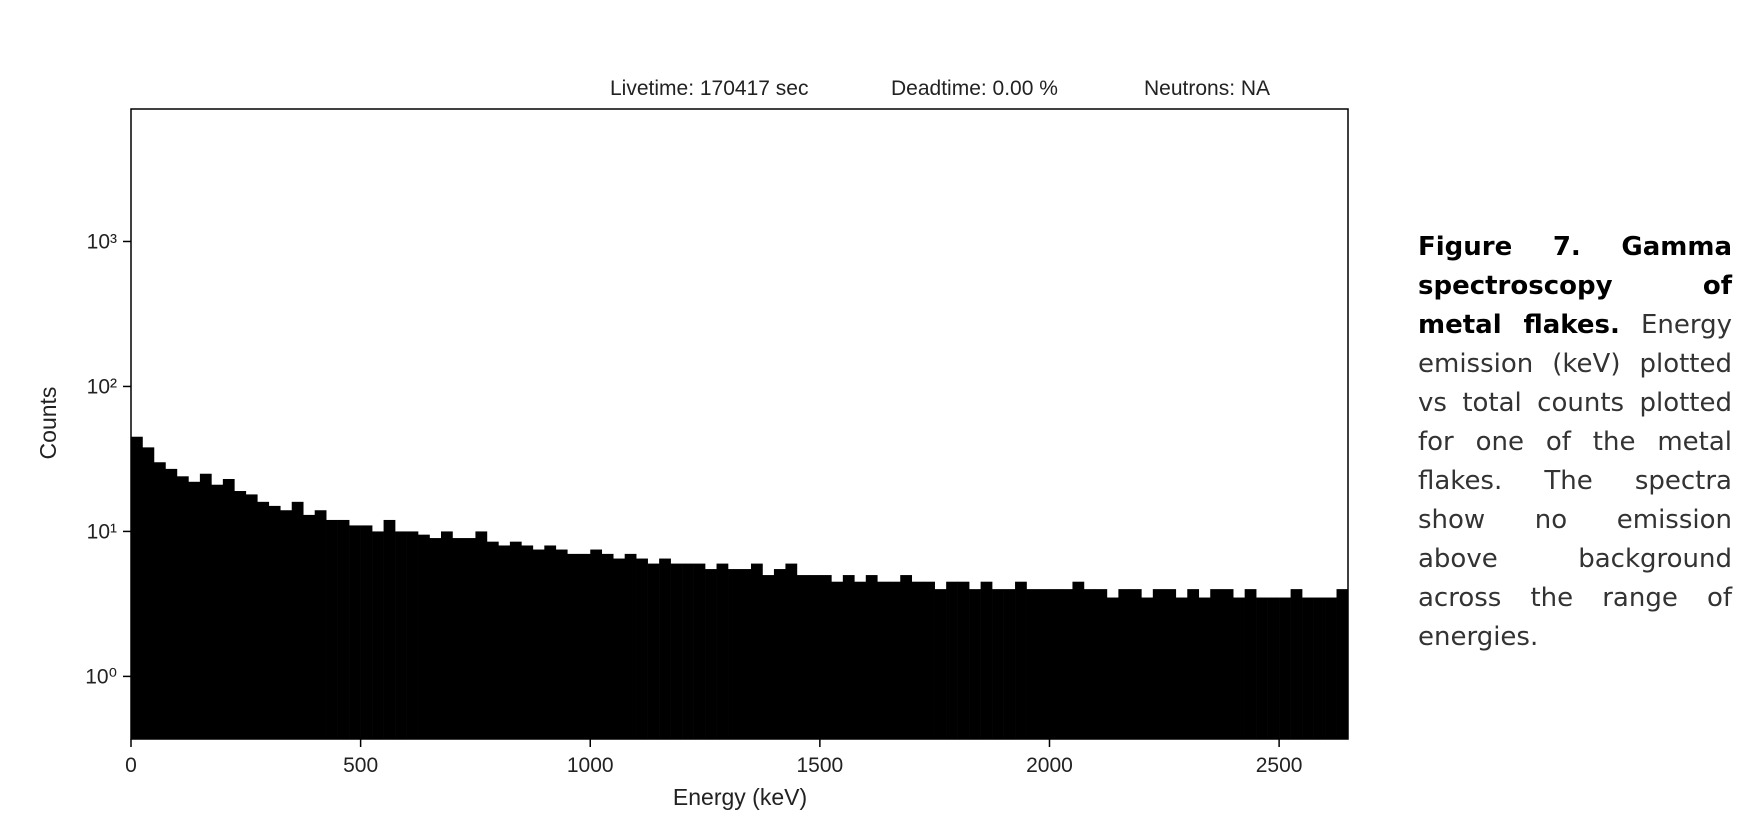  What do you see at coordinates (360, 765) in the screenshot?
I see `x-tick-label: 500` at bounding box center [360, 765].